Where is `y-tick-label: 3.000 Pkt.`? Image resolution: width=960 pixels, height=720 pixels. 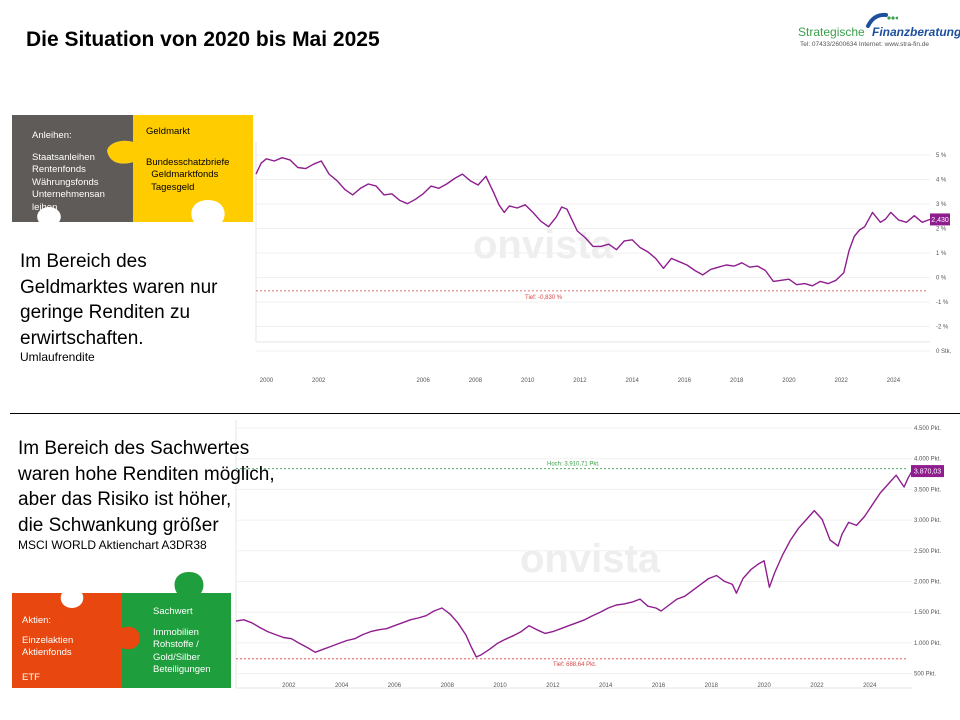 y-tick-label: 3.000 Pkt. is located at coordinates (927, 521).